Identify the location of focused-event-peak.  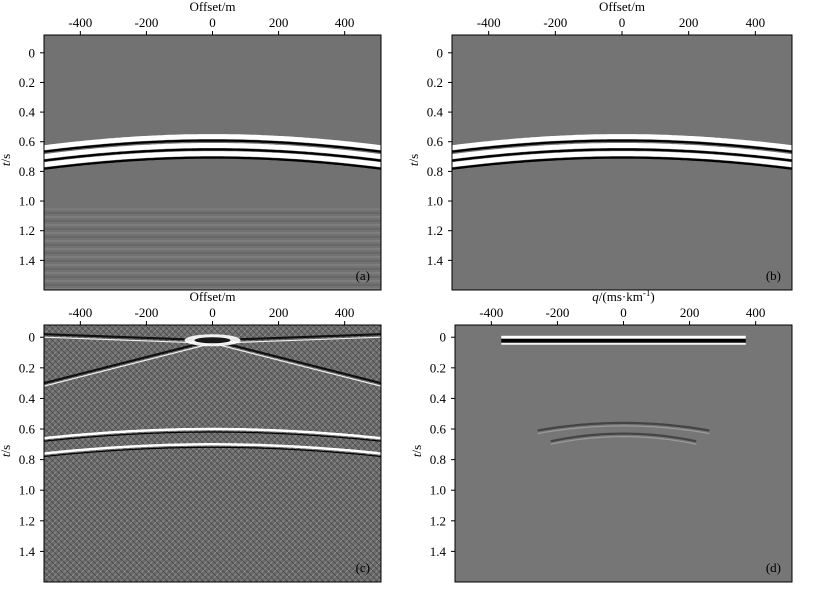
(623, 337).